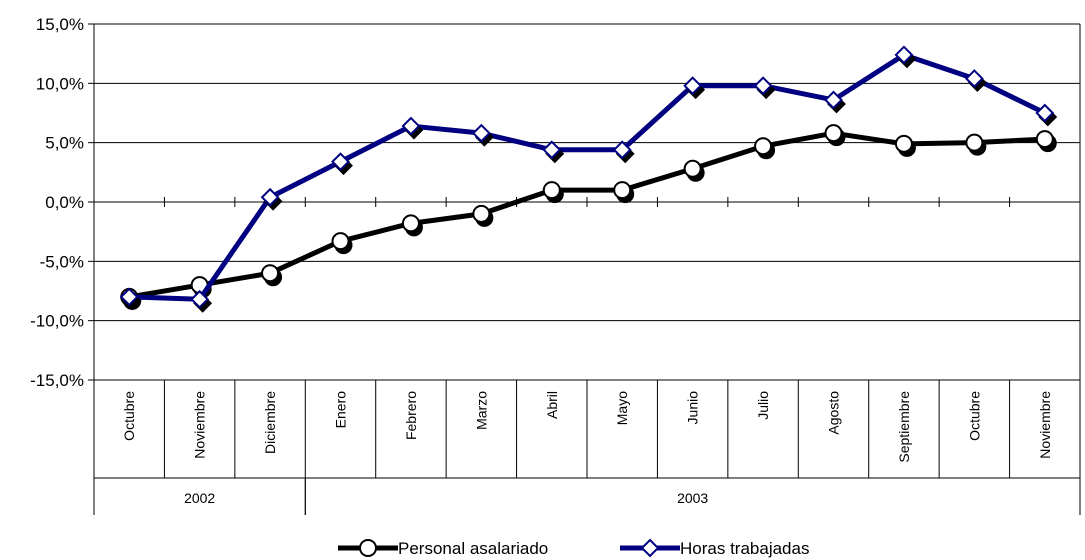 The width and height of the screenshot is (1085, 560). Describe the element at coordinates (62, 261) in the screenshot. I see `y-tick-label: -5,0%` at that location.